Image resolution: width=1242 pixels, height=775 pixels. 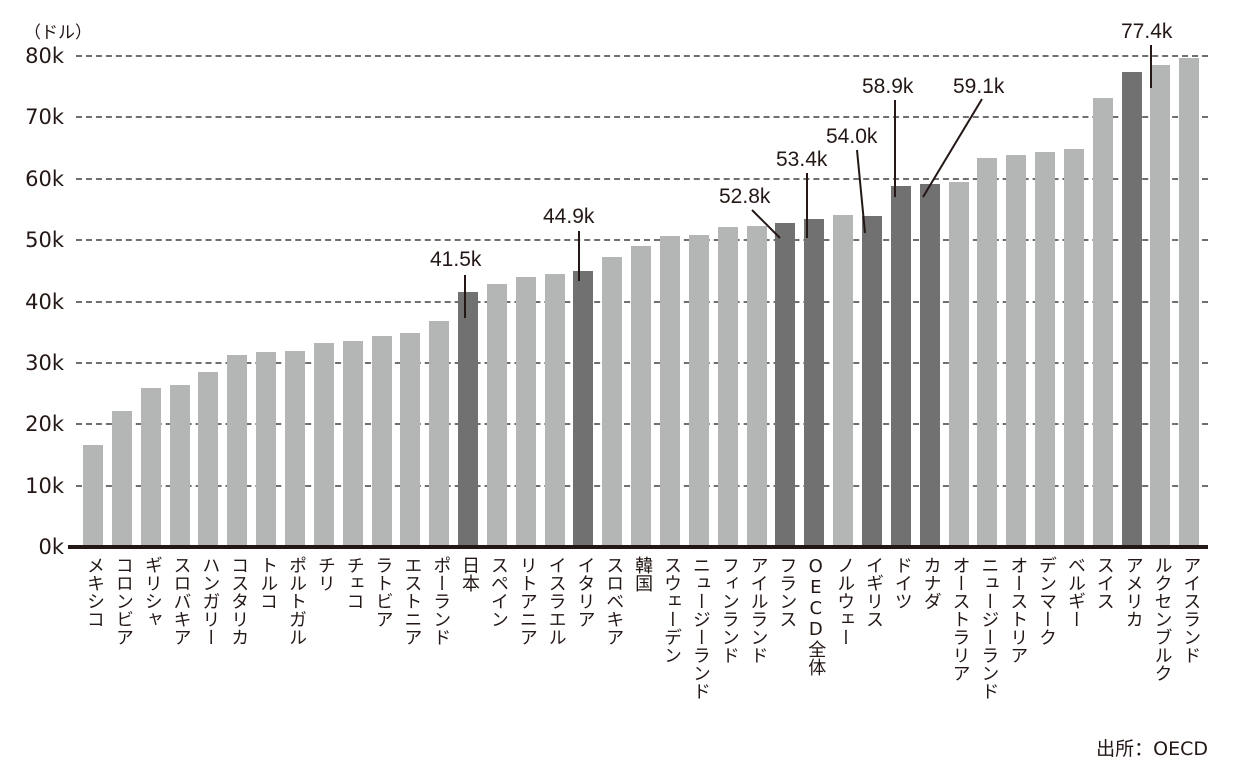 What do you see at coordinates (745, 196) in the screenshot?
I see `value-label: 52.8k` at bounding box center [745, 196].